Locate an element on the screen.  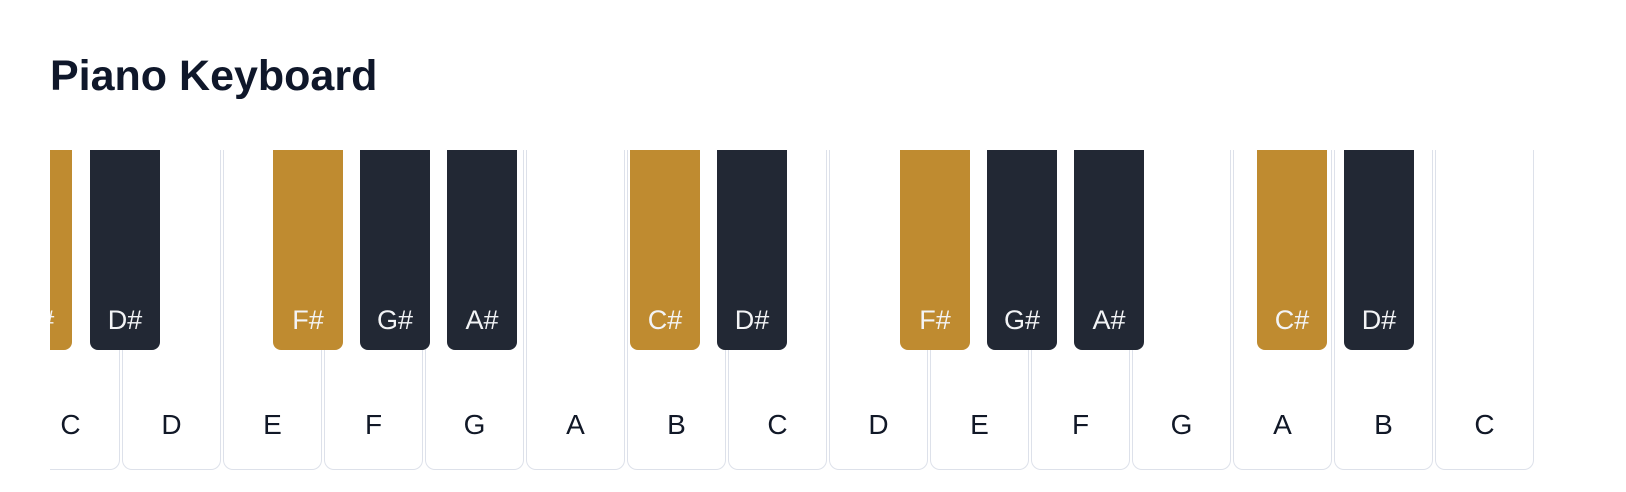
white-key-c: C is located at coordinates (1484, 310).